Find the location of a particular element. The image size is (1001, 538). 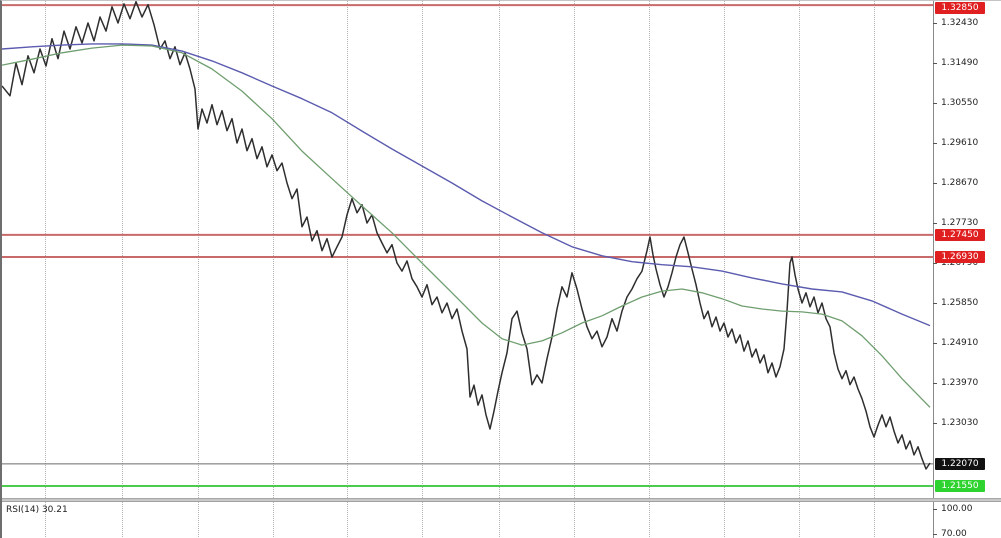

indicator-pane is located at coordinates (467, 520).